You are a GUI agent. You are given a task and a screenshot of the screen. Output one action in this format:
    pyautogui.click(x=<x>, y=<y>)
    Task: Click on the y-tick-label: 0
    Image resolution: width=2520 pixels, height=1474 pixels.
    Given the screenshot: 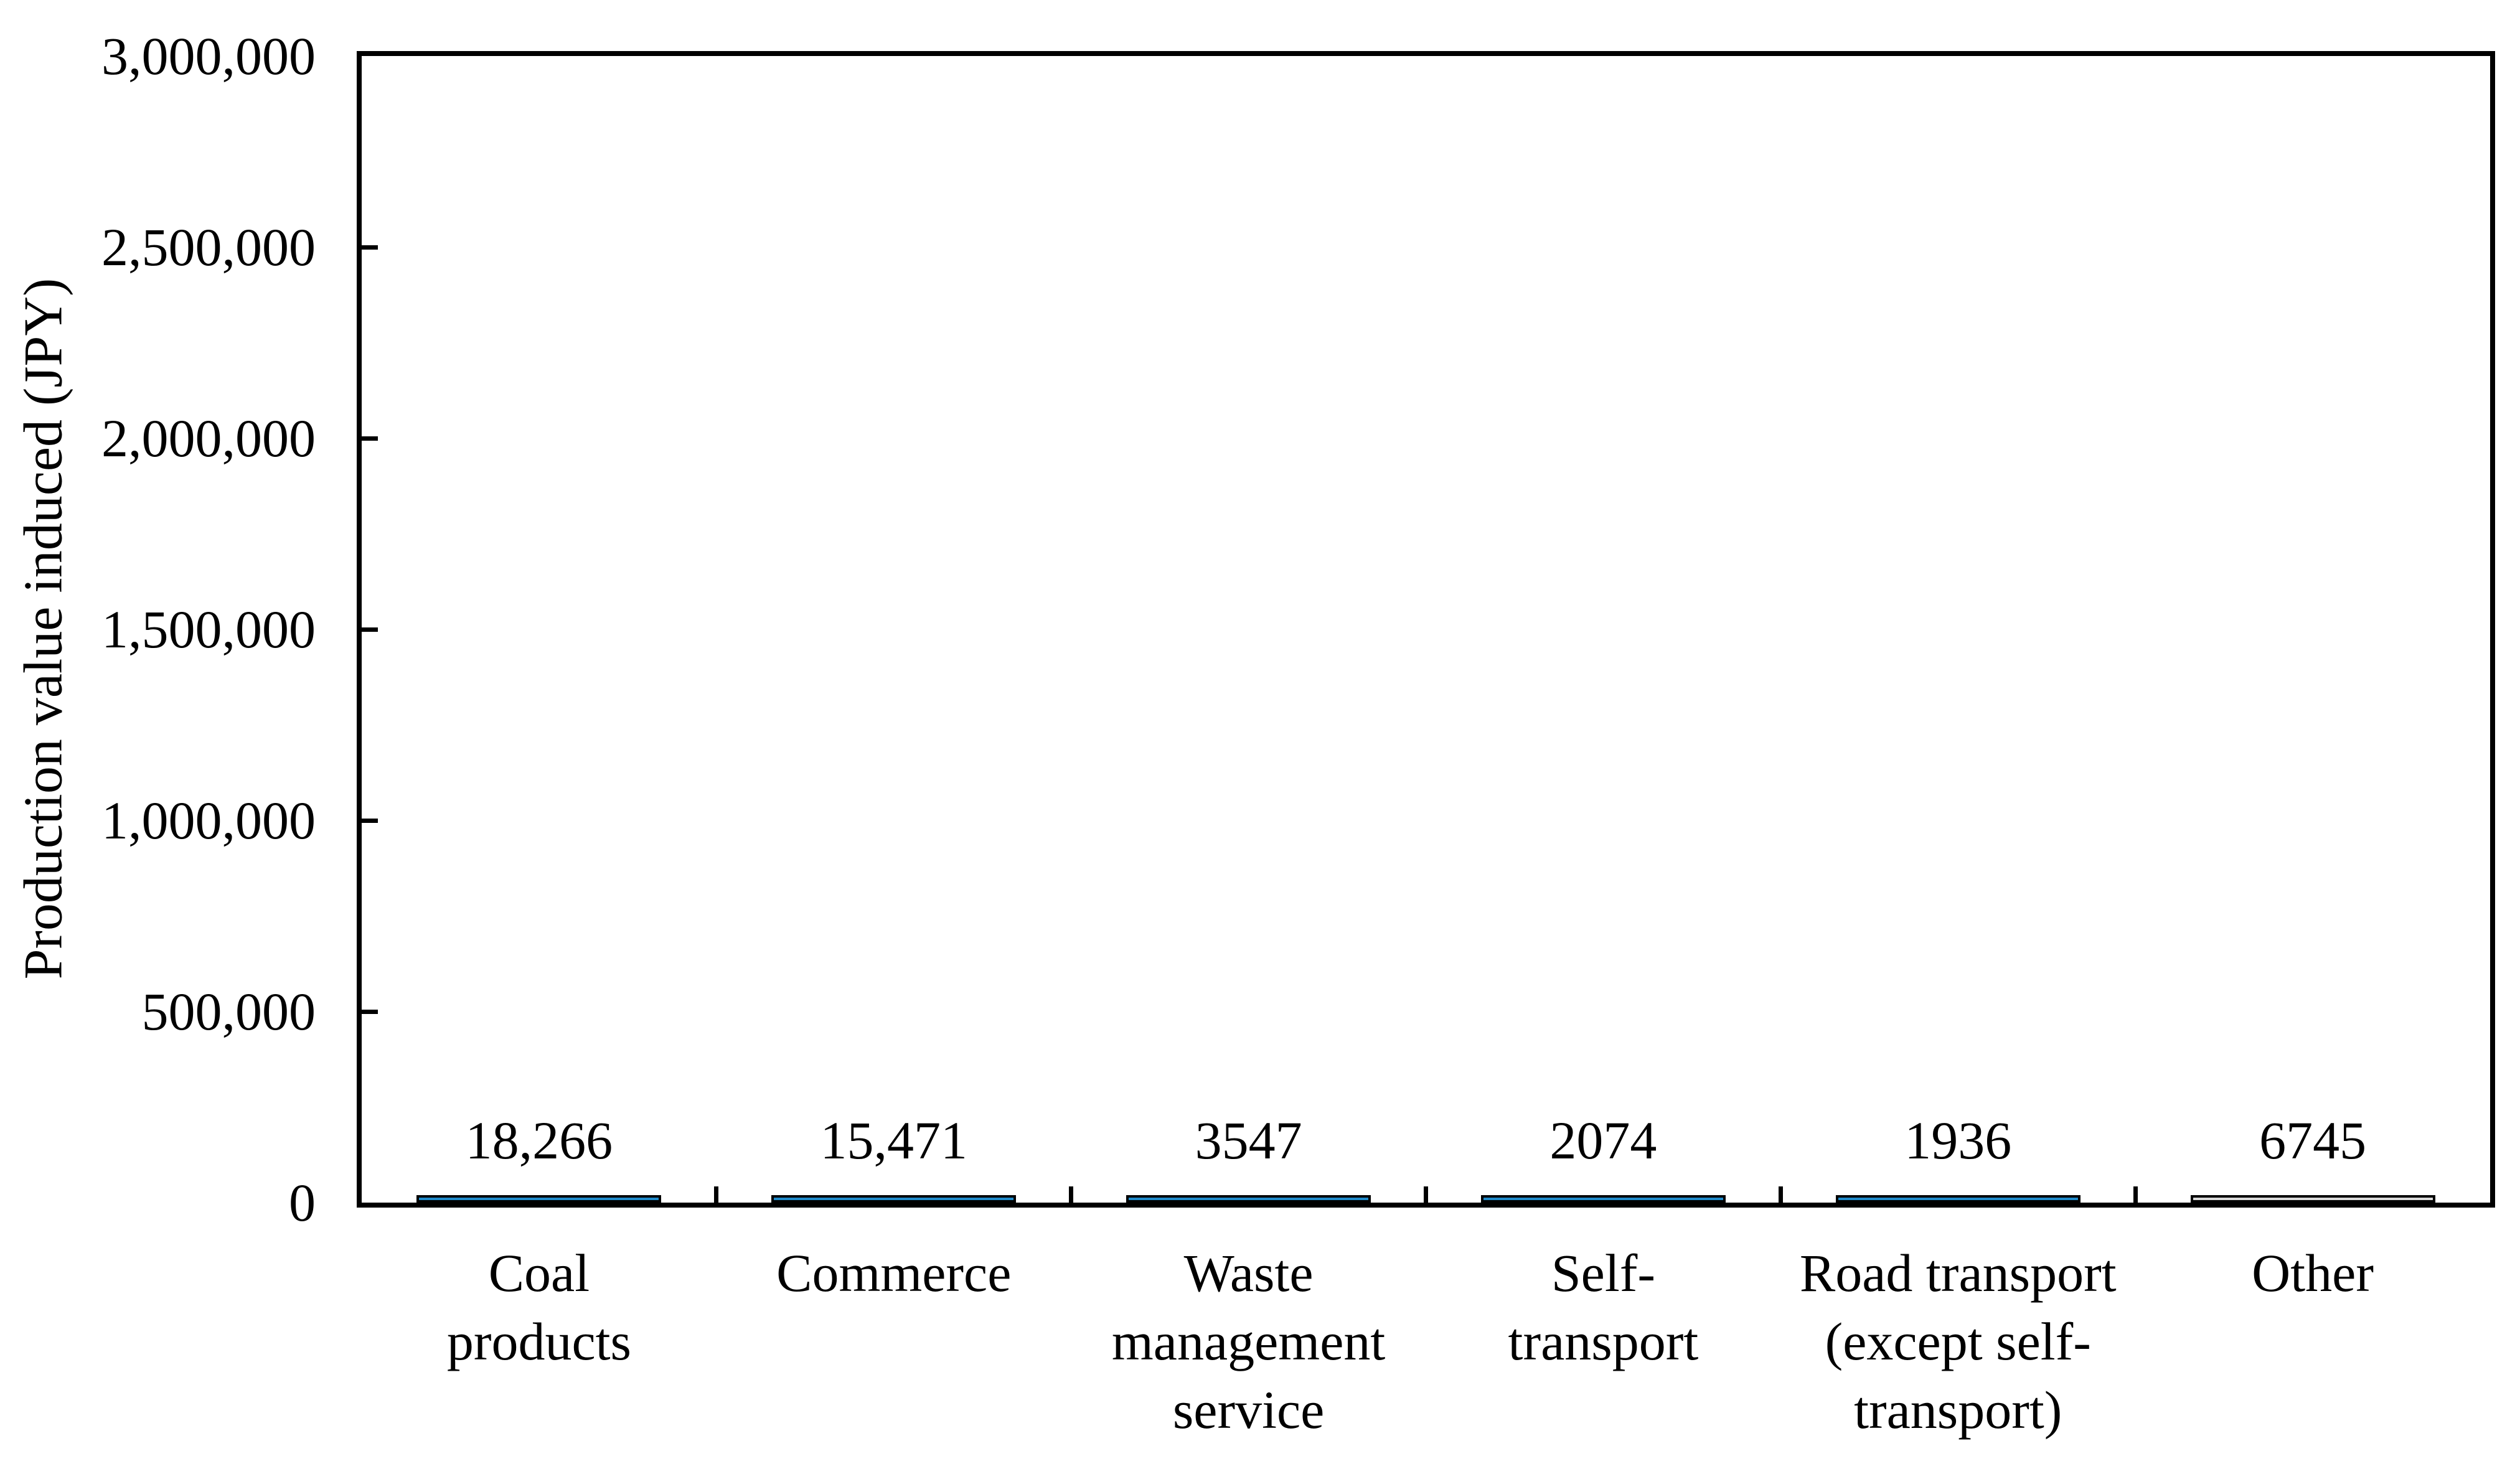 What is the action you would take?
    pyautogui.click(x=302, y=1202)
    